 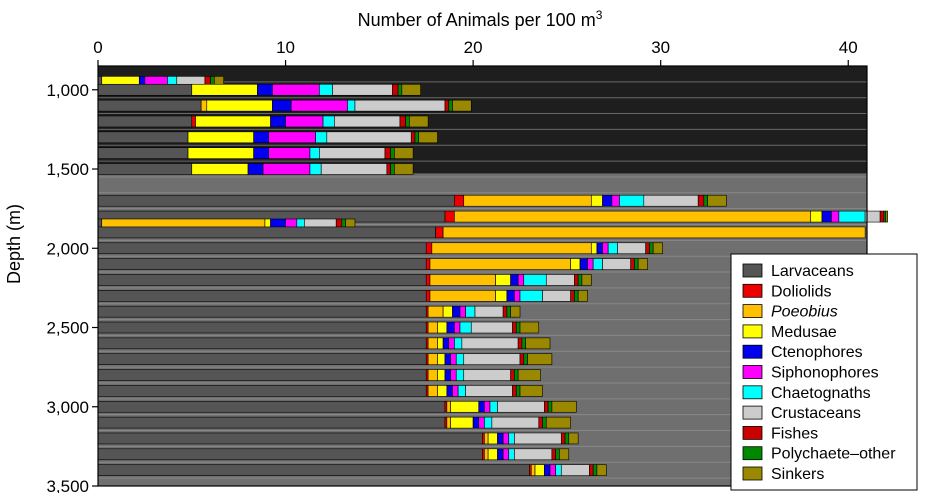 I want to click on x-axis-title-superscript: 3, so click(x=599, y=15).